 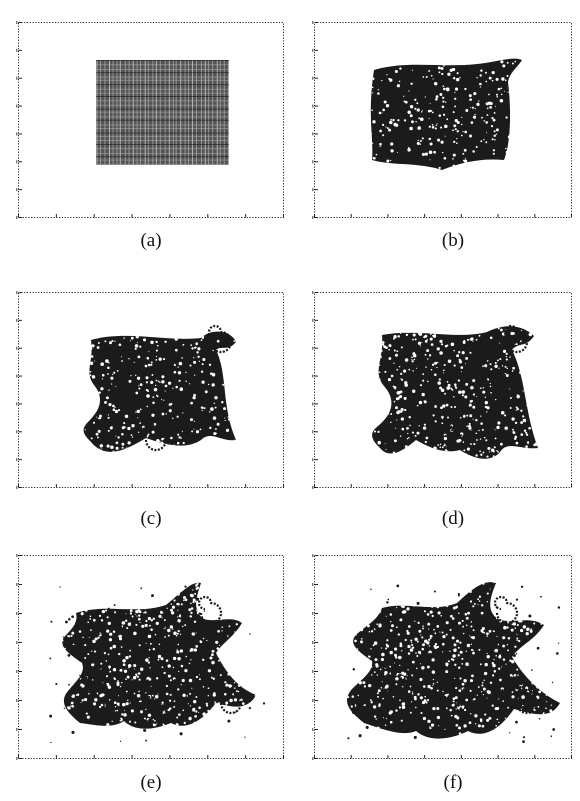 I want to click on speckle-texture, so click(x=455, y=392).